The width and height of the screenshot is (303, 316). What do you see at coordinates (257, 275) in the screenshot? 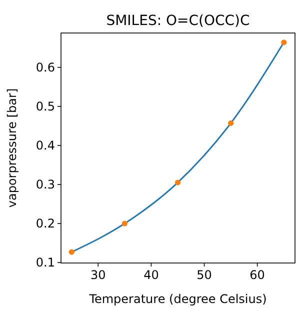
I see `x-tick-label: 60` at bounding box center [257, 275].